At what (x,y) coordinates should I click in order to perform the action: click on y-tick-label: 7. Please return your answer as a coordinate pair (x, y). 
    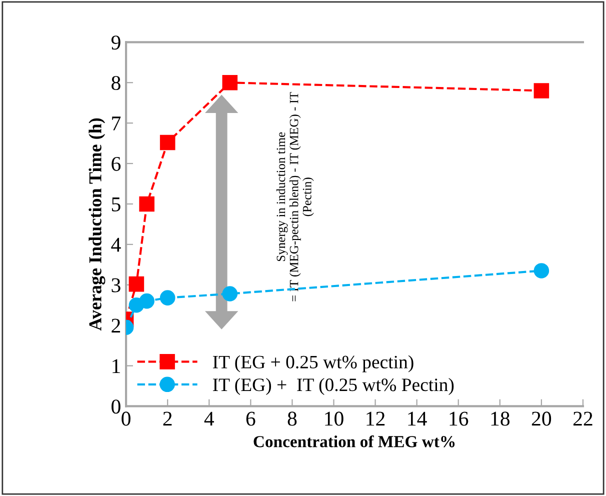
    Looking at the image, I should click on (116, 123).